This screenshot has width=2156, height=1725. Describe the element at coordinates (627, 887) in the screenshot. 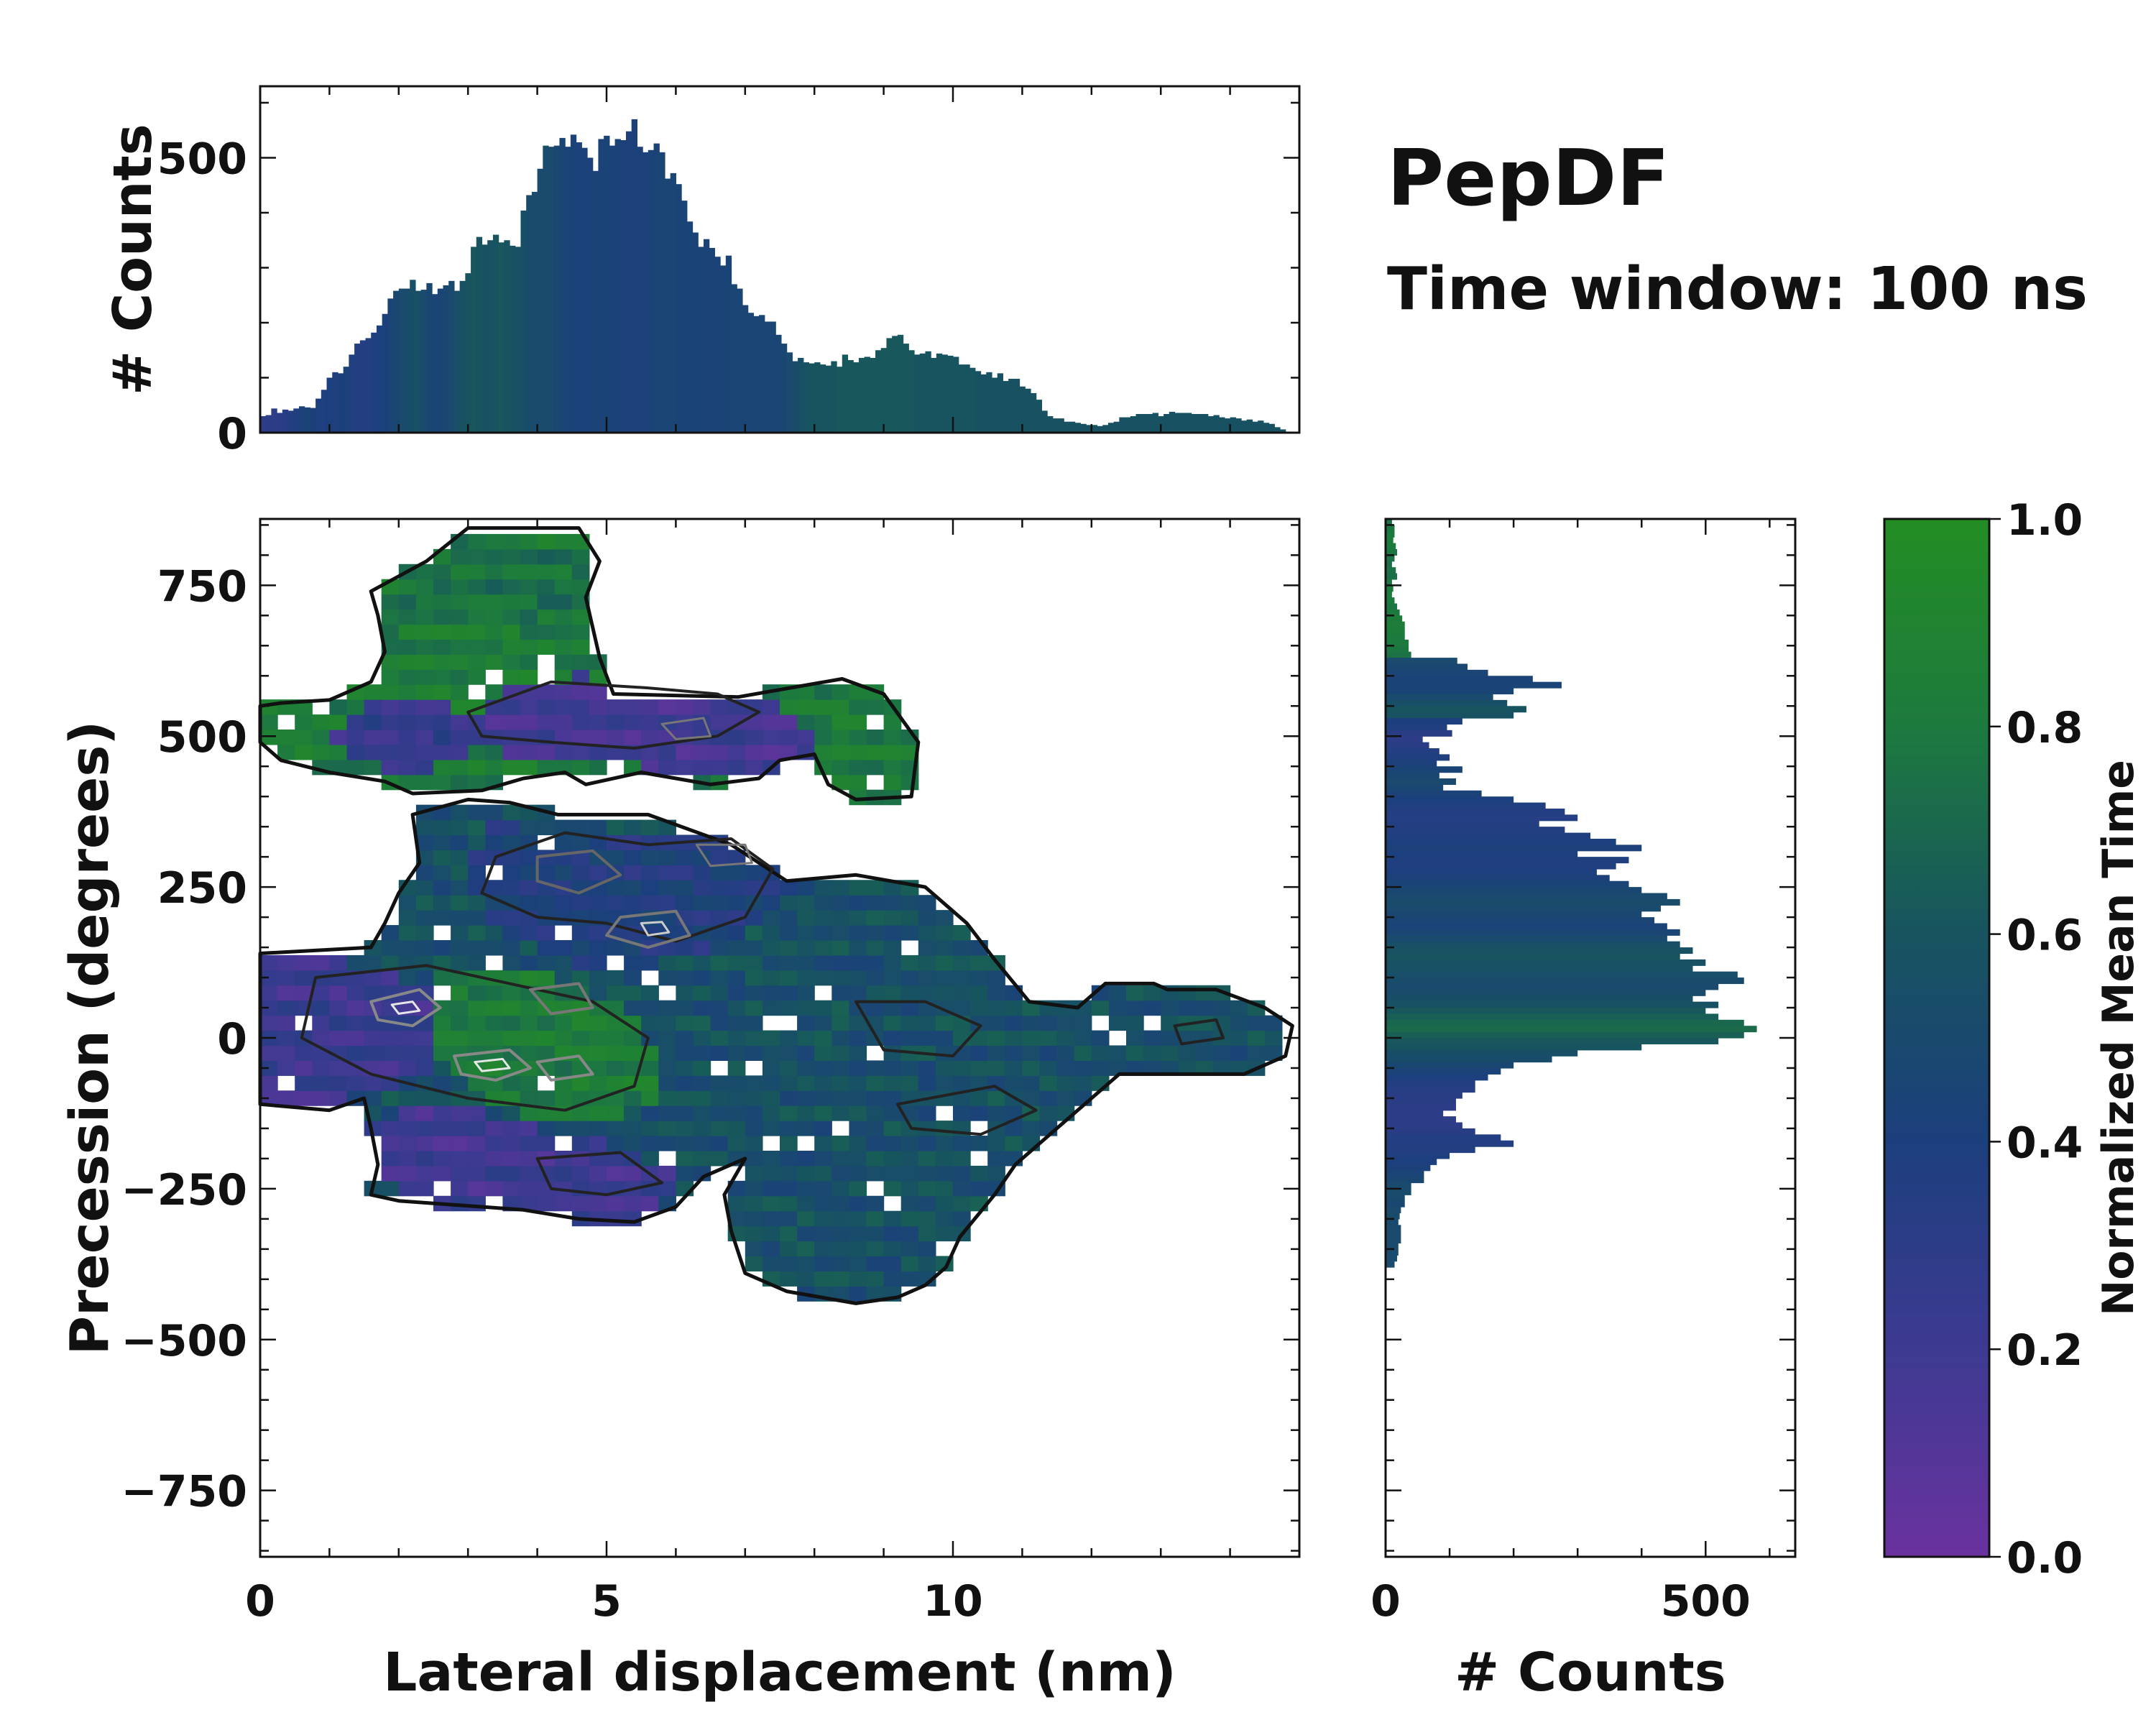

I see `contour-line-inner` at that location.